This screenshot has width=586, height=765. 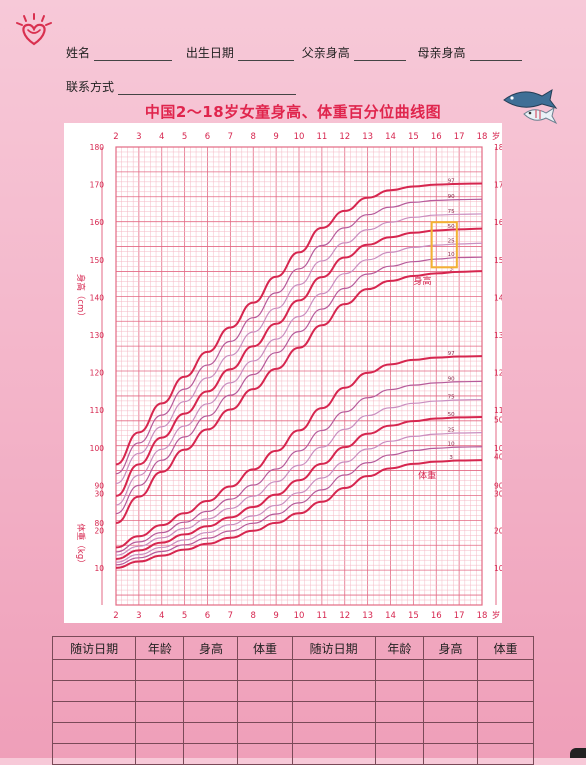 What do you see at coordinates (138, 137) in the screenshot?
I see `x-tick-label-top: 3` at bounding box center [138, 137].